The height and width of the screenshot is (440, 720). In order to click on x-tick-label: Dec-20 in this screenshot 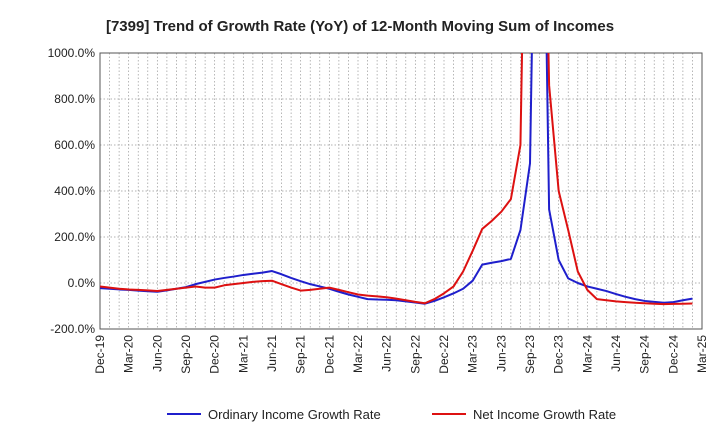, I will do `click(215, 354)`.